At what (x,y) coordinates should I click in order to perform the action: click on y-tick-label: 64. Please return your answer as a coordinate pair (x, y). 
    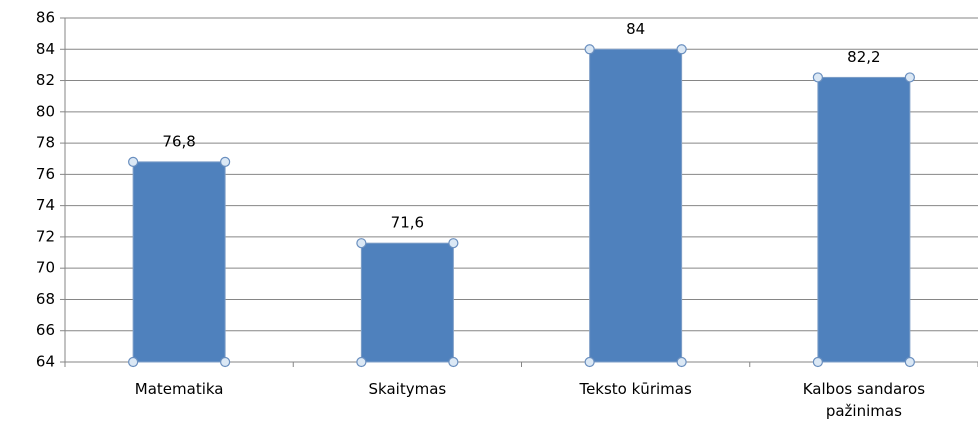
    Looking at the image, I should click on (45, 362).